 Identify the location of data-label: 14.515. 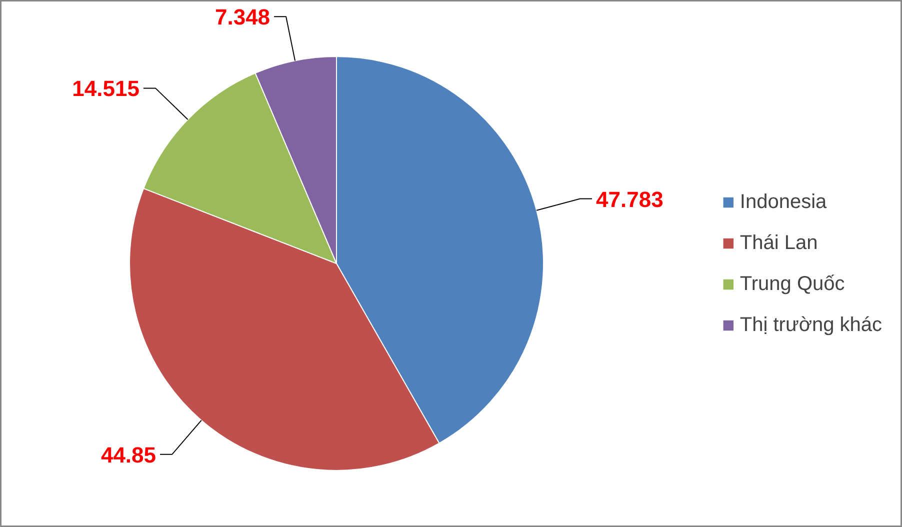
(106, 89).